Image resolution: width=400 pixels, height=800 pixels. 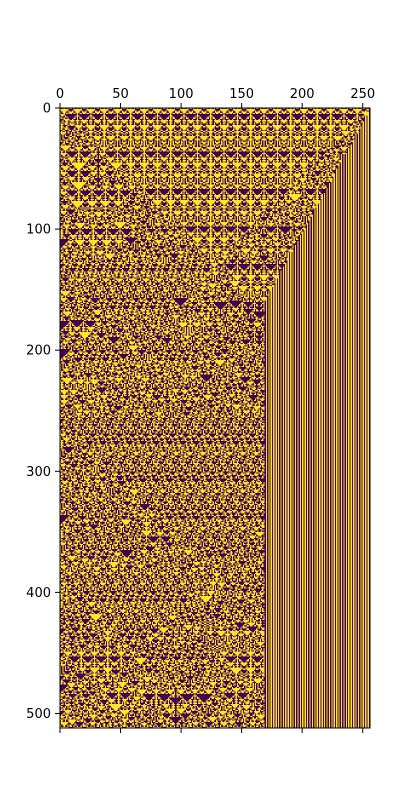 I want to click on x-tick-label: 200, so click(x=302, y=94).